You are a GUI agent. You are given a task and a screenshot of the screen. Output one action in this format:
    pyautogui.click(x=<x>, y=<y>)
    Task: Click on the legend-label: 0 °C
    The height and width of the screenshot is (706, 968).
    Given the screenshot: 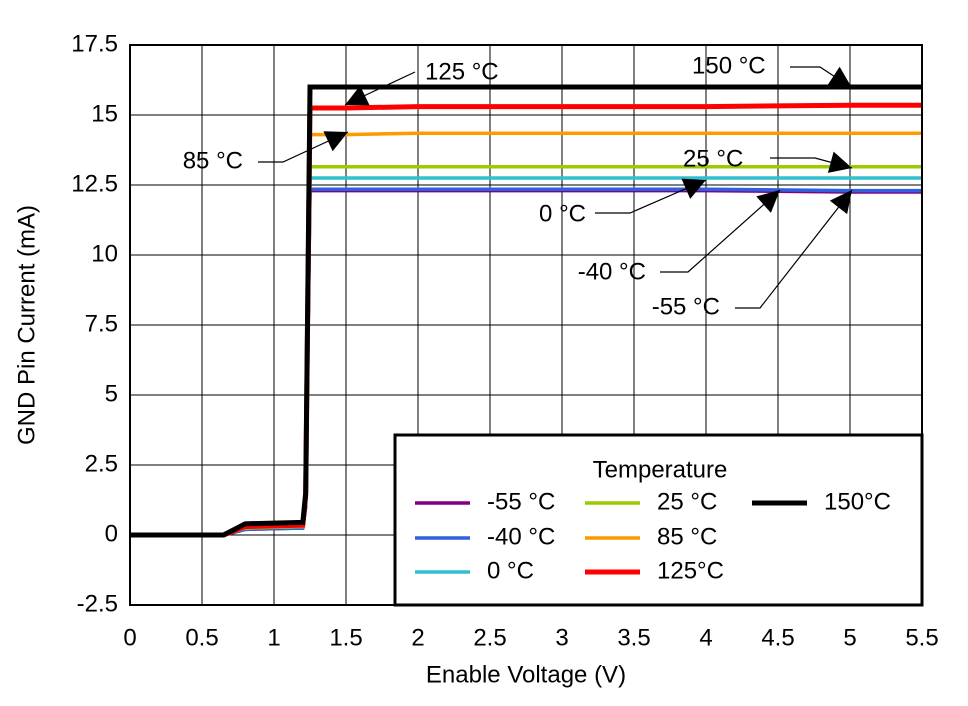 What is the action you would take?
    pyautogui.click(x=510, y=570)
    